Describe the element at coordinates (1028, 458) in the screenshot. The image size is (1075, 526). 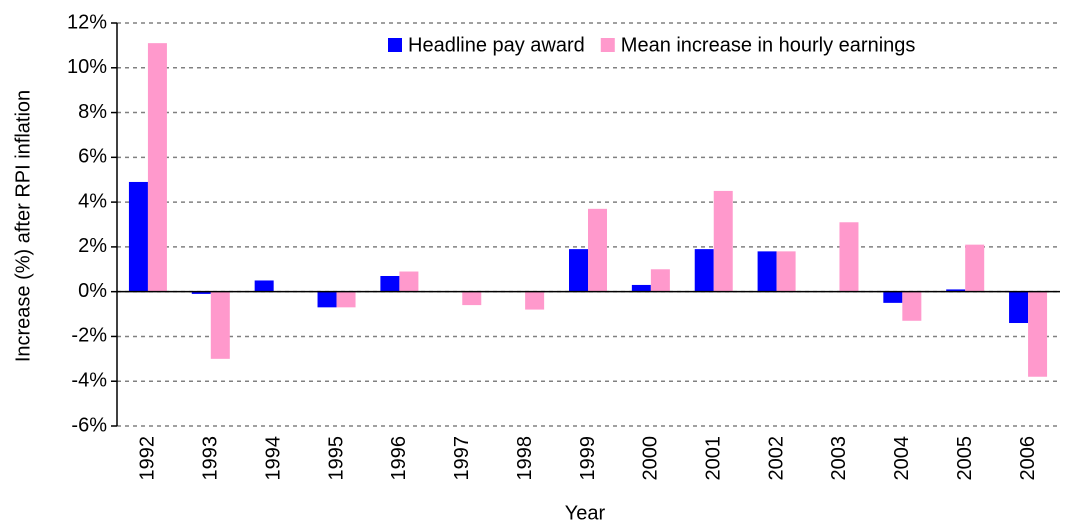
I see `x-tick-label: 2006` at that location.